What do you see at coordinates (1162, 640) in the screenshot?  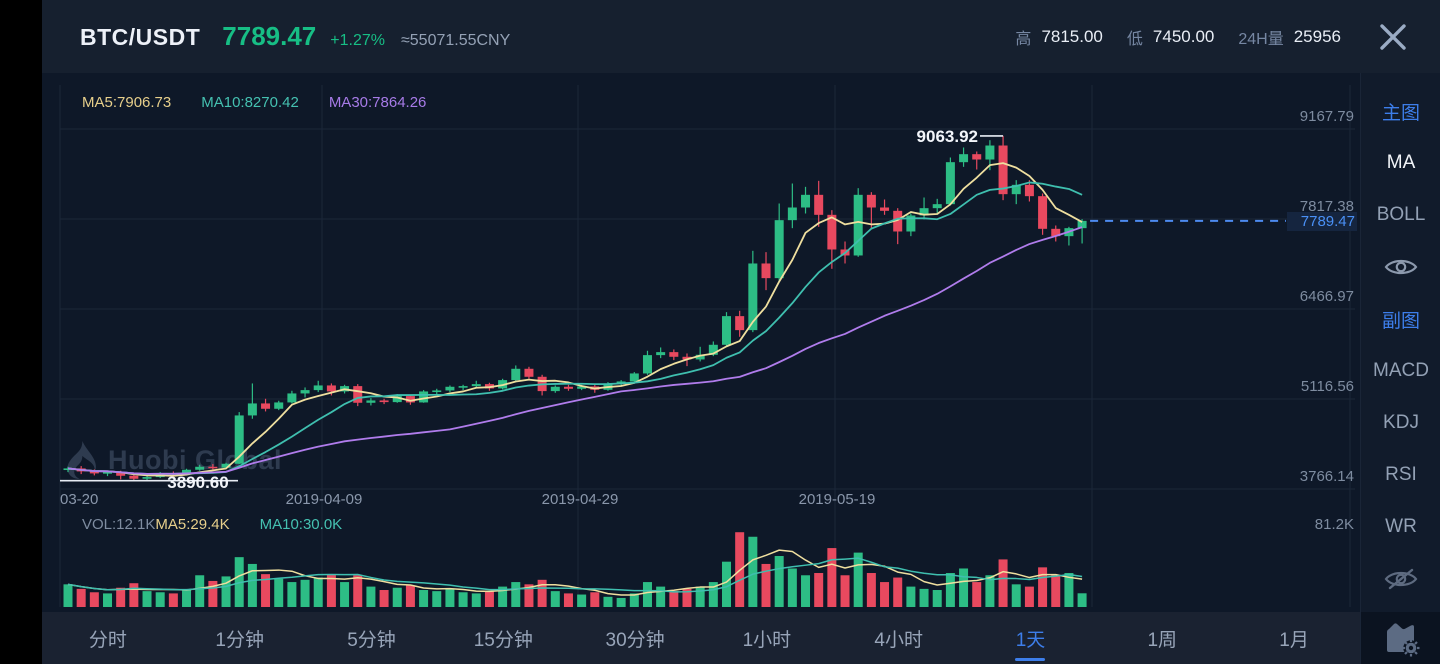 I see `timeframe-1week: 1周` at bounding box center [1162, 640].